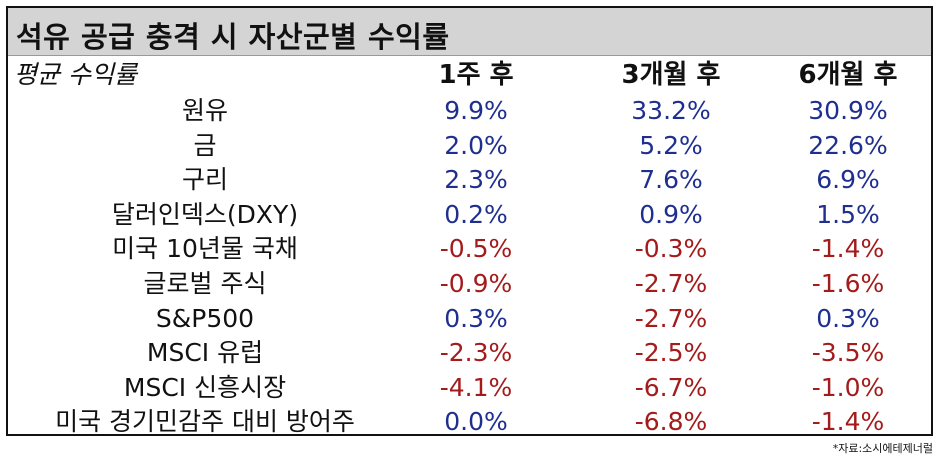 This screenshot has height=459, width=941. What do you see at coordinates (476, 387) in the screenshot?
I see `value-cell-1w: -4.1%` at bounding box center [476, 387].